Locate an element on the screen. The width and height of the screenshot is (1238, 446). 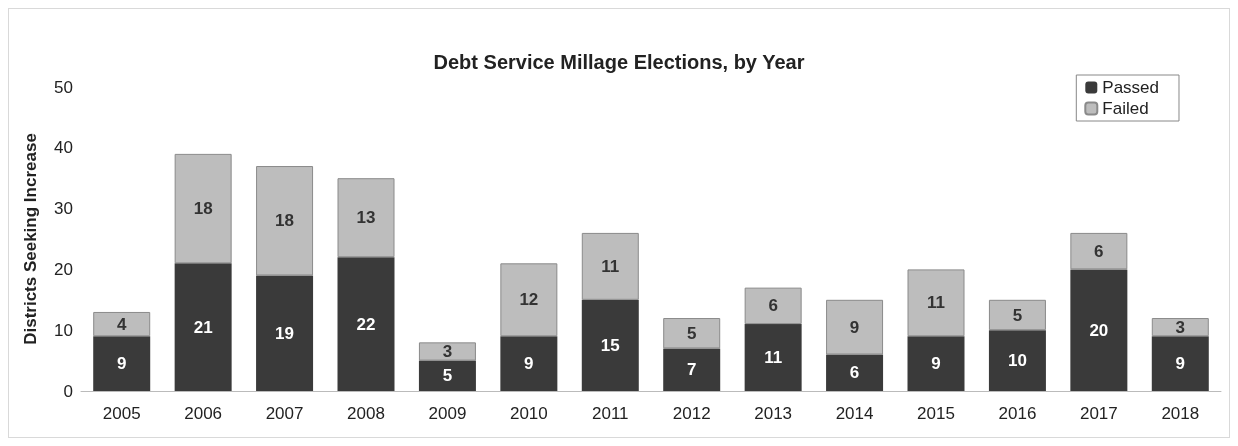
y-tick-label: 20 is located at coordinates (63, 269).